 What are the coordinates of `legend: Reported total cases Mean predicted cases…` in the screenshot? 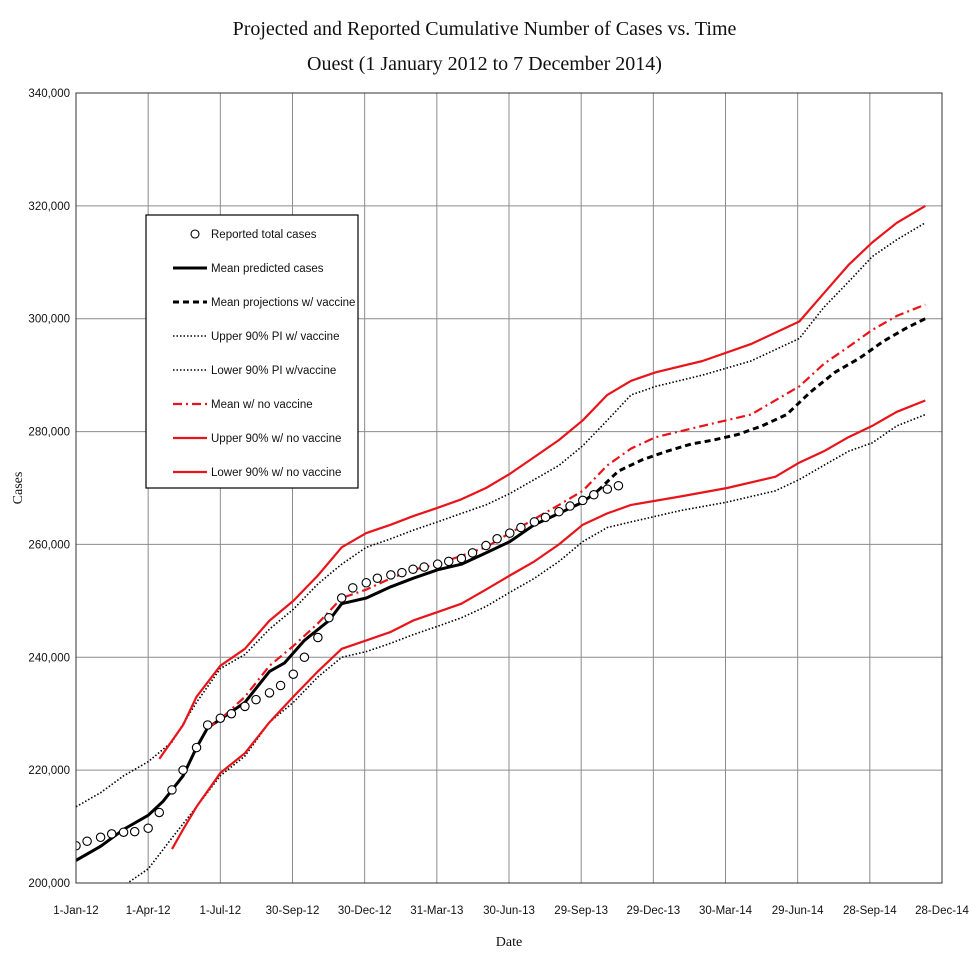 It's located at (252, 351).